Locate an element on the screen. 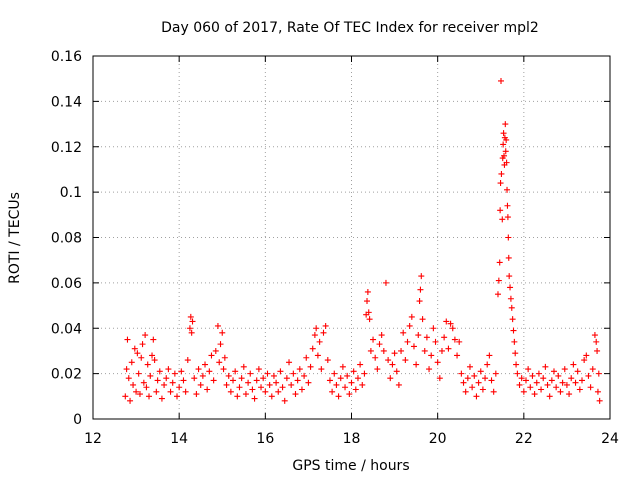  x-tick-label: 20 is located at coordinates (438, 439).